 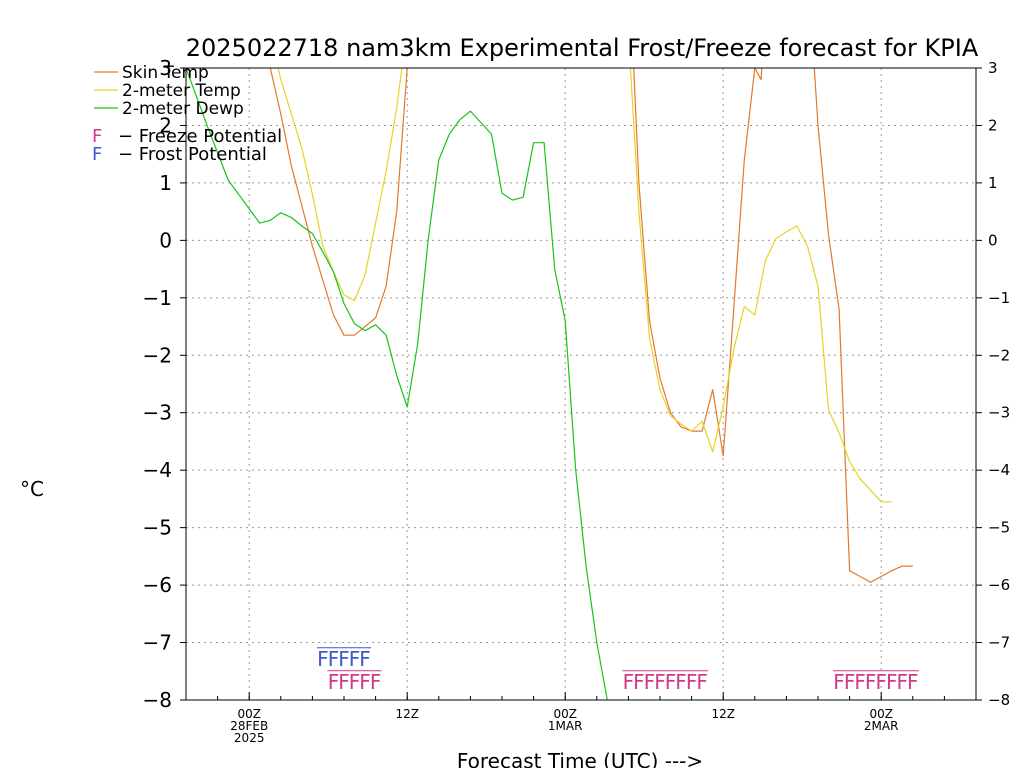 I want to click on y-tick-label-left: −2, so click(x=157, y=355).